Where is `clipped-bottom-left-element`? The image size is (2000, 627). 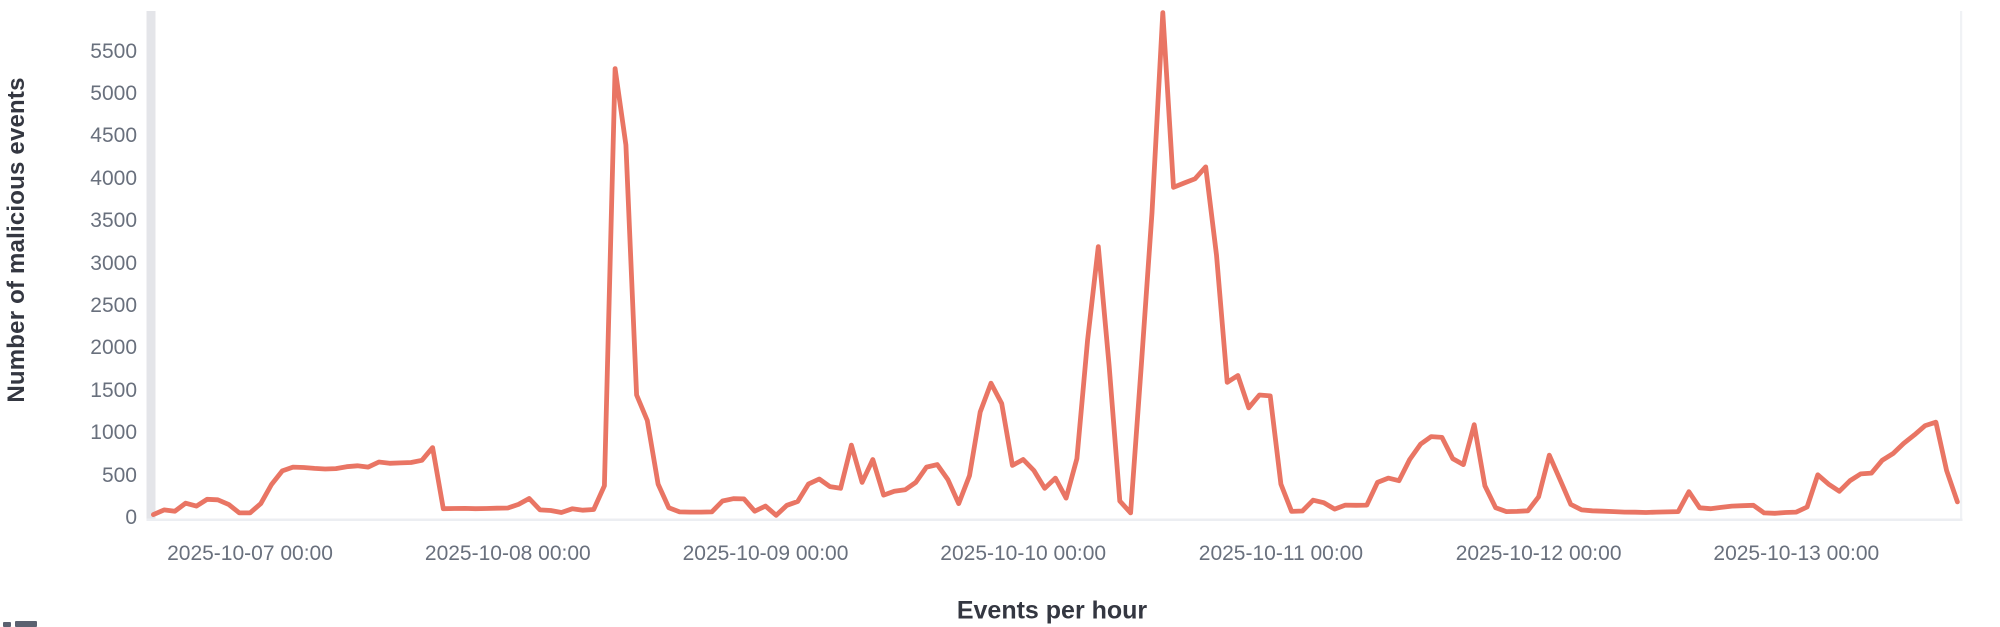
clipped-bottom-left-element is located at coordinates (30, 621).